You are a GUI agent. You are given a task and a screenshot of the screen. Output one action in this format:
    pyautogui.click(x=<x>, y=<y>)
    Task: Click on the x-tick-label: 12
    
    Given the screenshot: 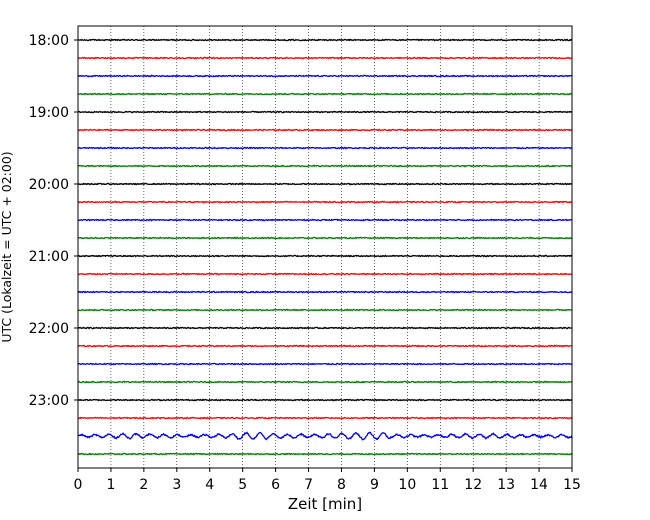 What is the action you would take?
    pyautogui.click(x=473, y=485)
    